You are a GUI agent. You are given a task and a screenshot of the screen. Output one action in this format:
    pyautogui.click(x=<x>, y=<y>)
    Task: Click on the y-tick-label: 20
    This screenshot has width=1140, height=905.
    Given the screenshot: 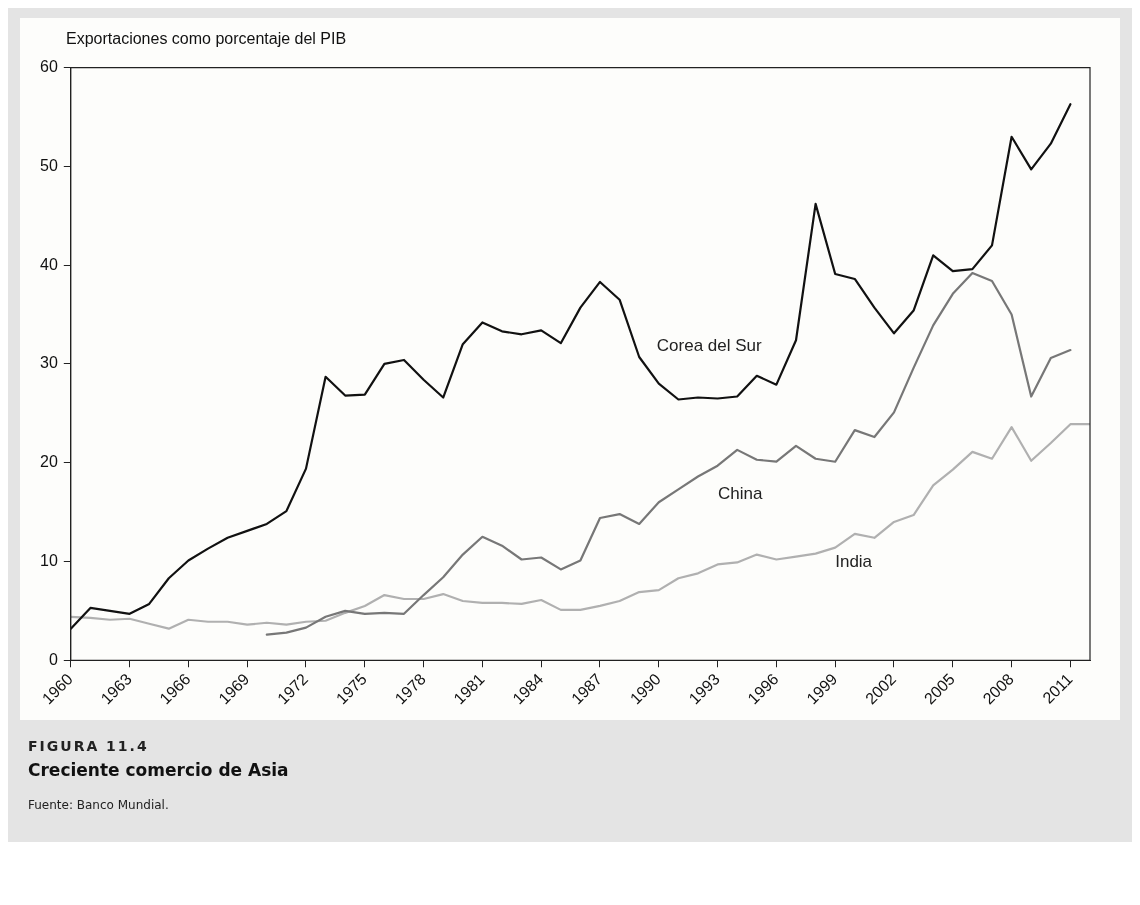 What is the action you would take?
    pyautogui.click(x=49, y=462)
    